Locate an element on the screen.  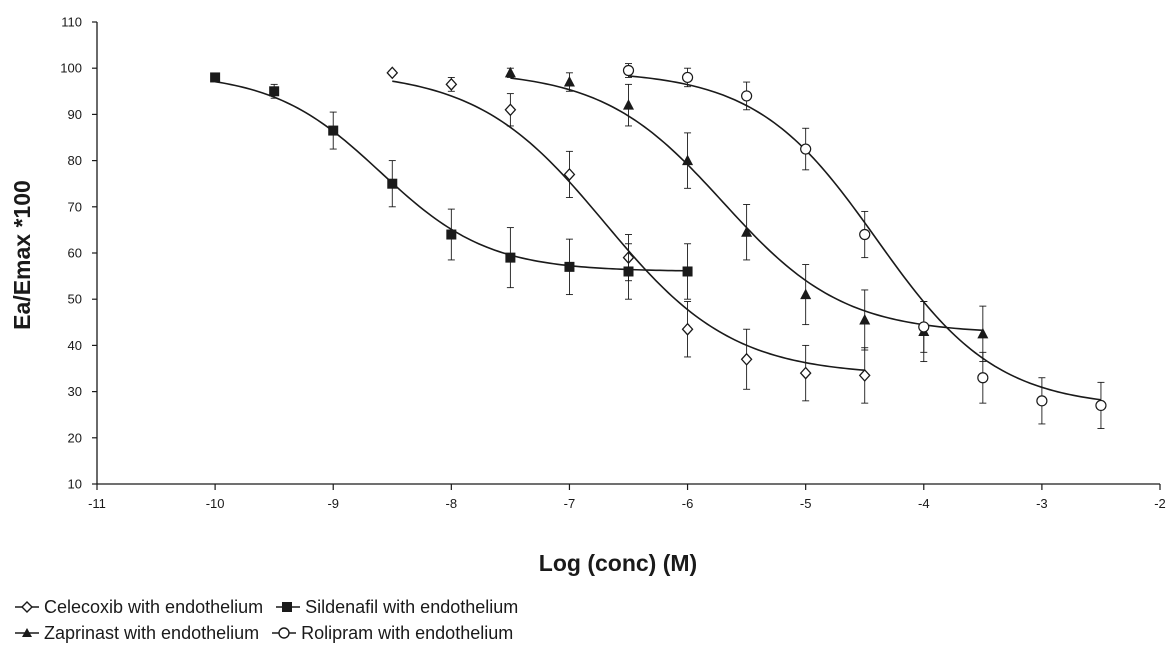
y-tick-label: 20 is located at coordinates (75, 437).